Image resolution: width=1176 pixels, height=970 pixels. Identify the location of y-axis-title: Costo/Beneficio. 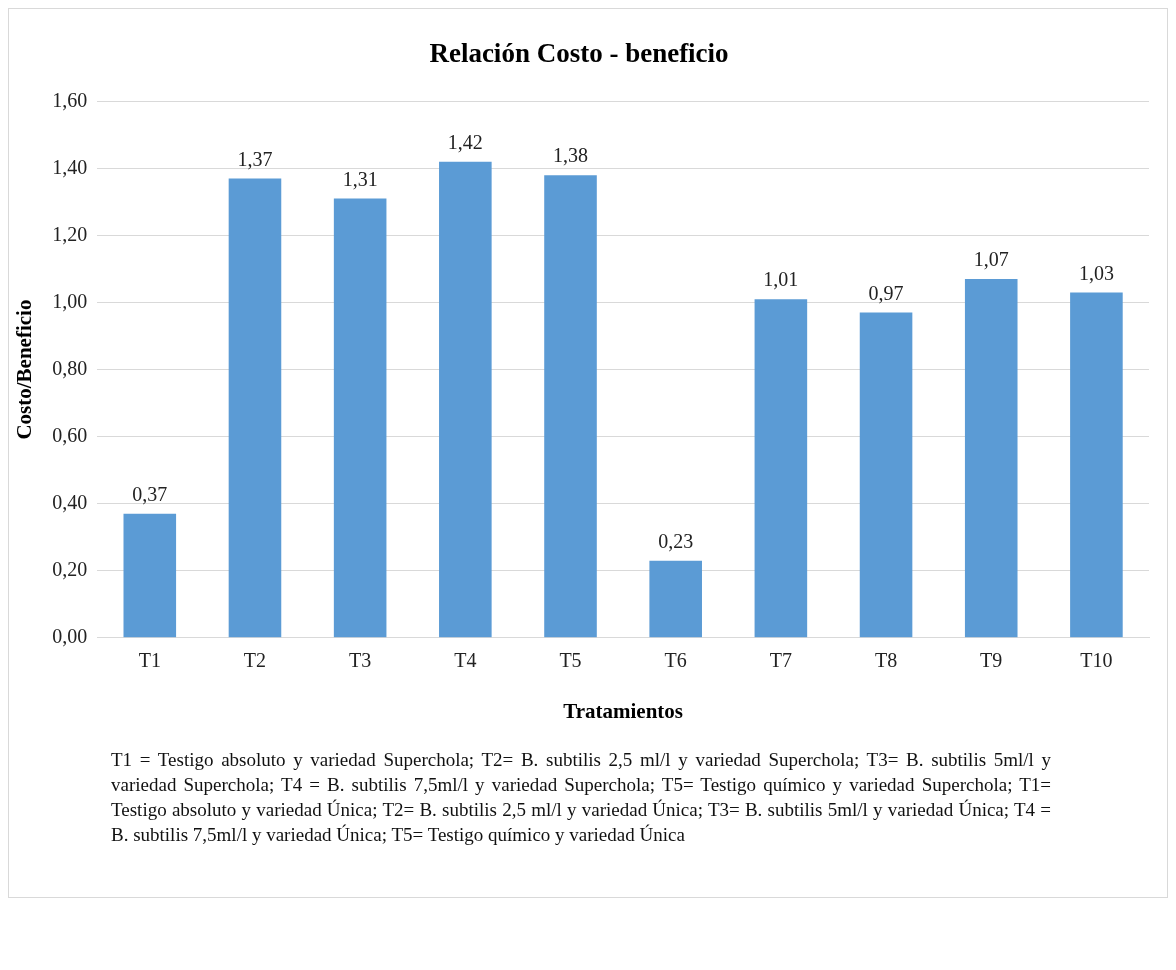
(24, 369).